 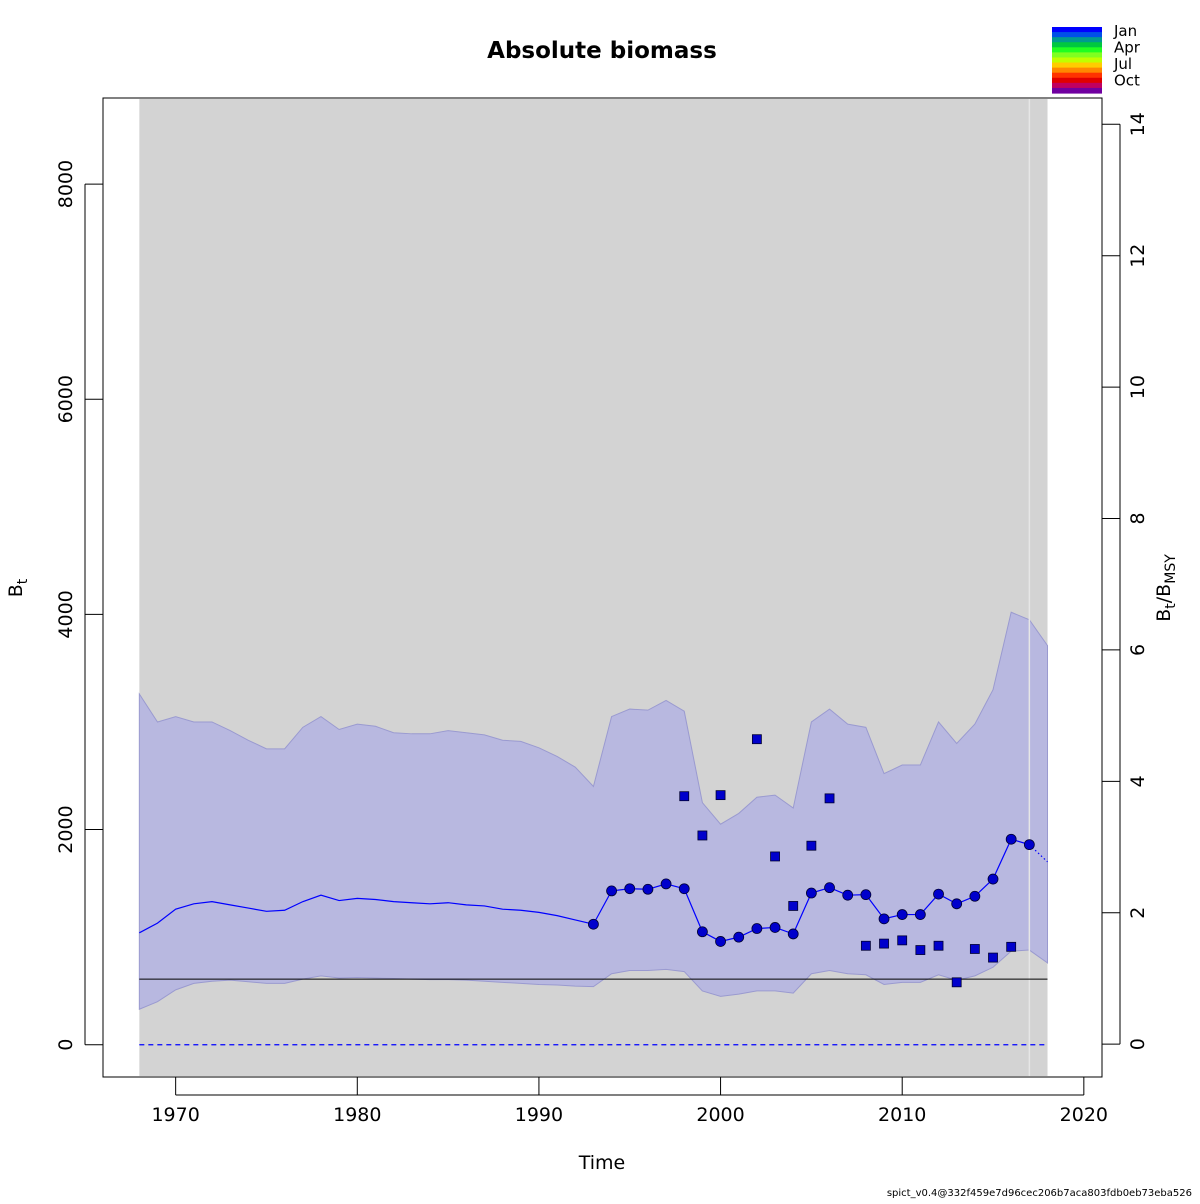 What do you see at coordinates (1138, 518) in the screenshot?
I see `y-right-tick-label: 8` at bounding box center [1138, 518].